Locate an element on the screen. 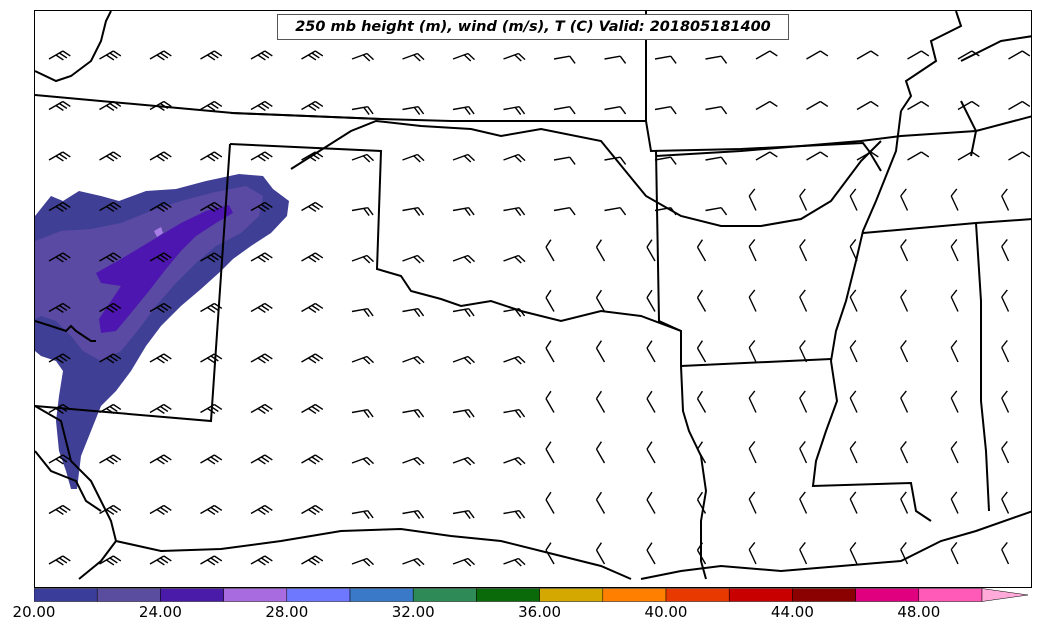  border-ks-ok is located at coordinates (586, 173).